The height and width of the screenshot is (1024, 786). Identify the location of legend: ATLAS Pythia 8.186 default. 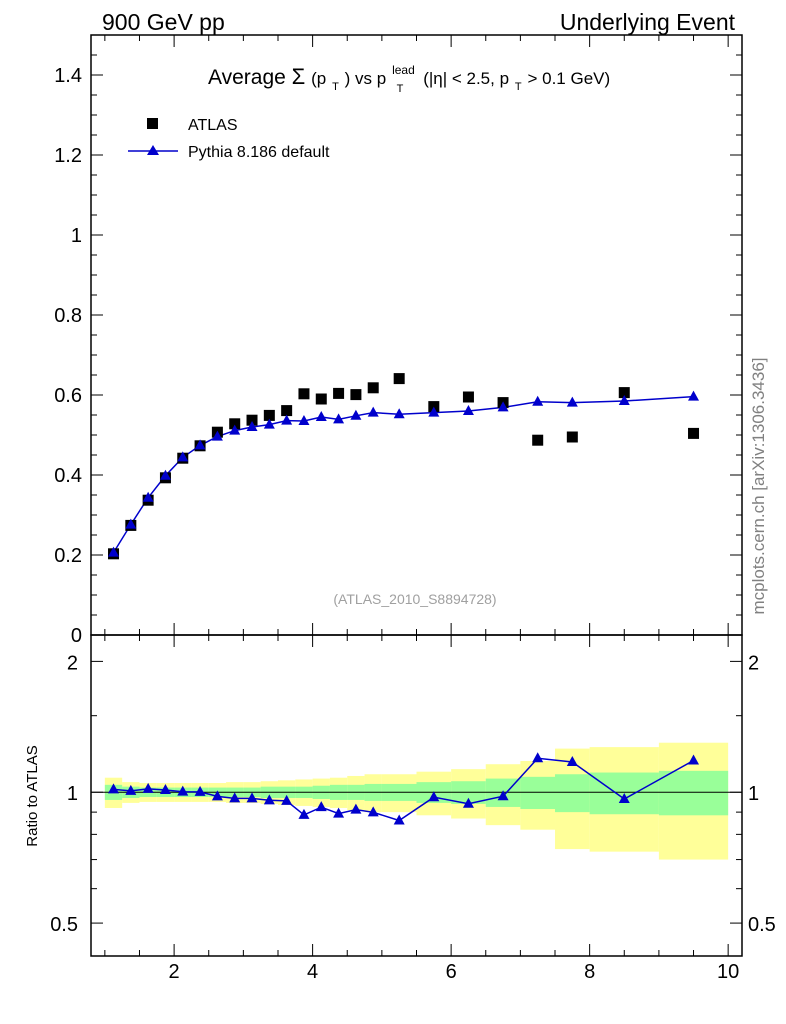
(229, 139).